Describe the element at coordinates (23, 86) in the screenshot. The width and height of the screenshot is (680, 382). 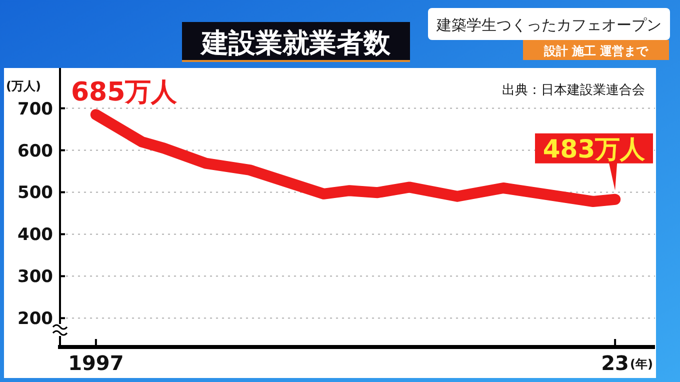
I see `y-axis-title: (万人)` at that location.